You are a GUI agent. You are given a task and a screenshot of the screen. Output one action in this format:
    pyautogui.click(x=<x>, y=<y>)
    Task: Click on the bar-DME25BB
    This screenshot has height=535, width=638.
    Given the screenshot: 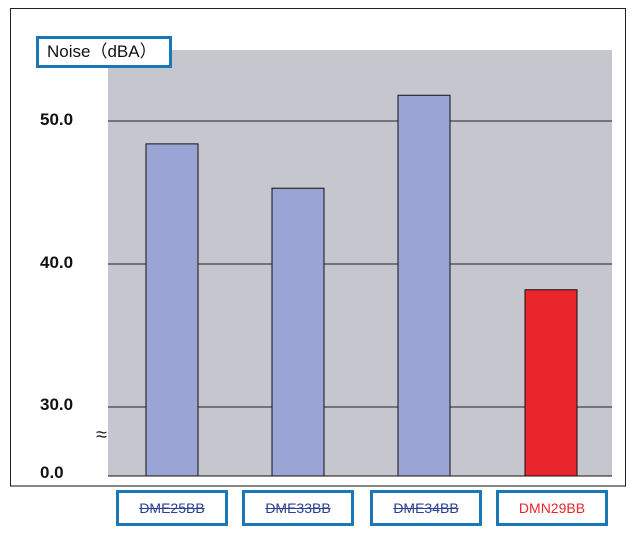 What is the action you would take?
    pyautogui.click(x=172, y=310)
    